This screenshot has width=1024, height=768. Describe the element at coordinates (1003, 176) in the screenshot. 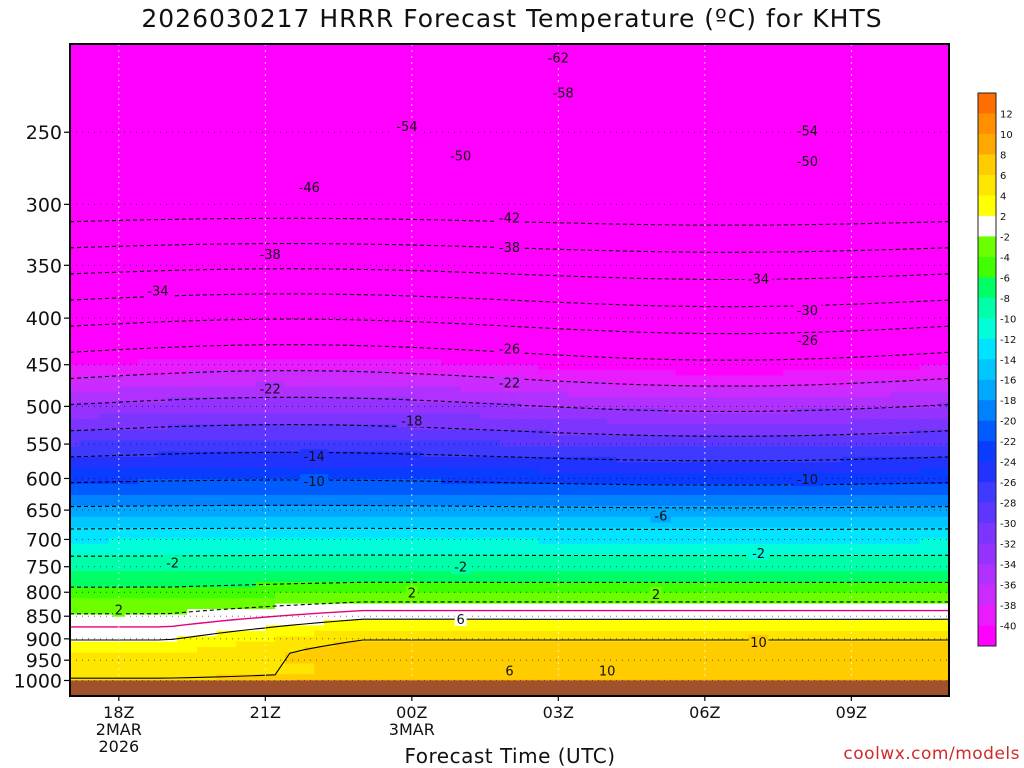

I see `colorbar-label: 6` at that location.